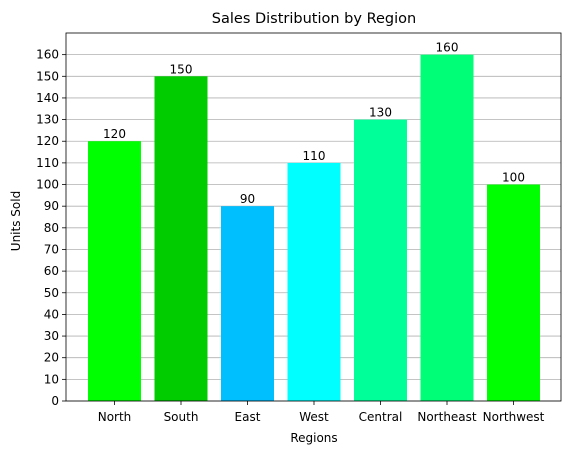  Describe the element at coordinates (47, 55) in the screenshot. I see `y-tick-label: 160` at that location.